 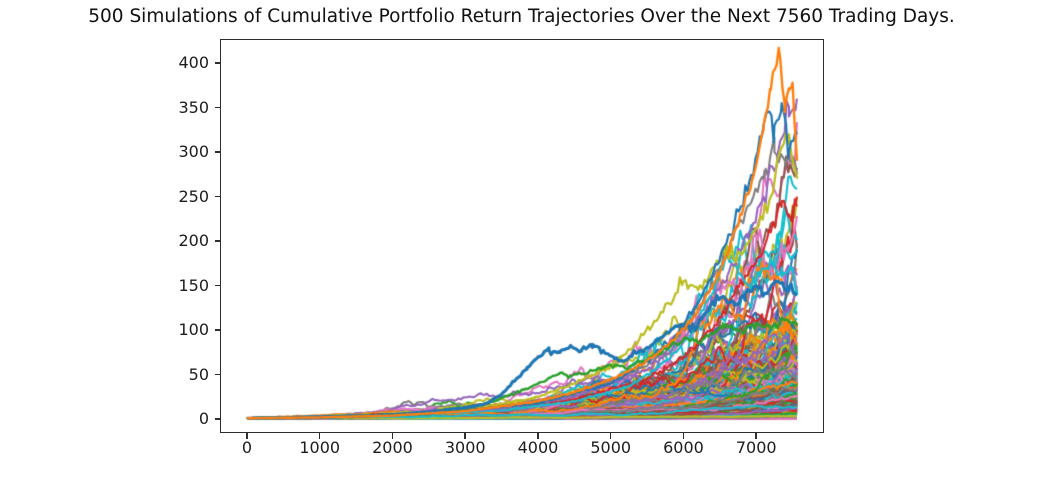 What do you see at coordinates (465, 447) in the screenshot?
I see `x-tick-label: 3000` at bounding box center [465, 447].